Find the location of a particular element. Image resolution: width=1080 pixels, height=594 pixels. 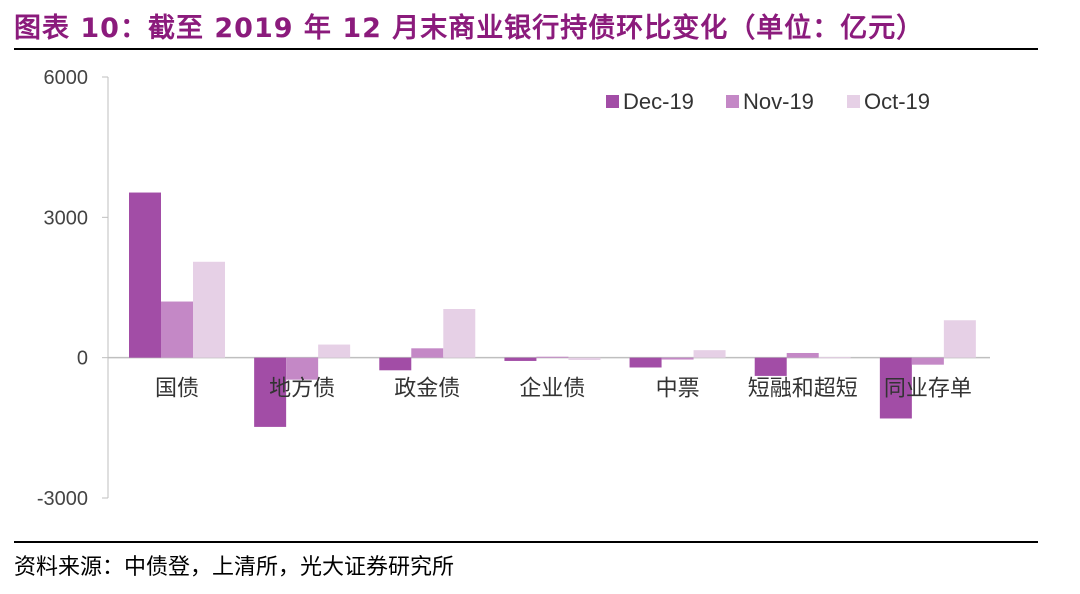

legend-label-dec-19: Dec-19 is located at coordinates (658, 101).